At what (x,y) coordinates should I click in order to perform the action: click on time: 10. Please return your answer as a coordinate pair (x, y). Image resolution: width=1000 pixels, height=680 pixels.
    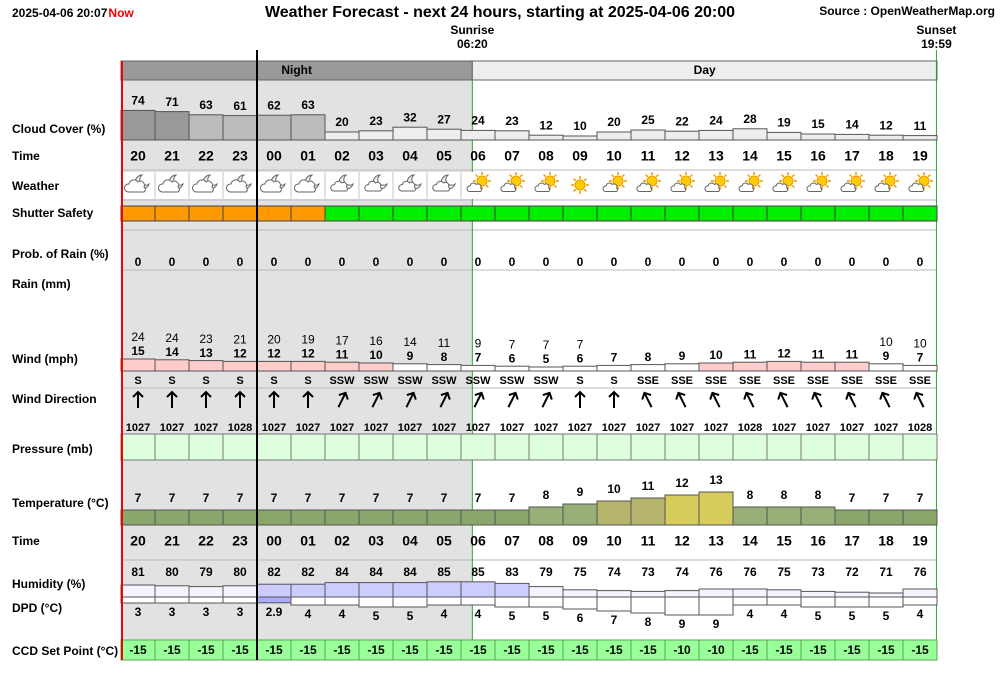
    Looking at the image, I should click on (614, 541).